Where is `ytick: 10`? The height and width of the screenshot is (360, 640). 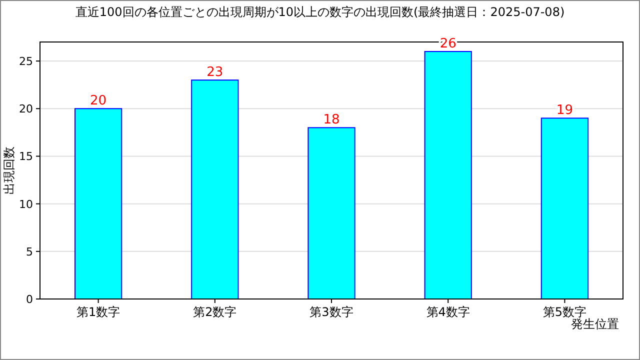 ytick: 10 is located at coordinates (26, 204).